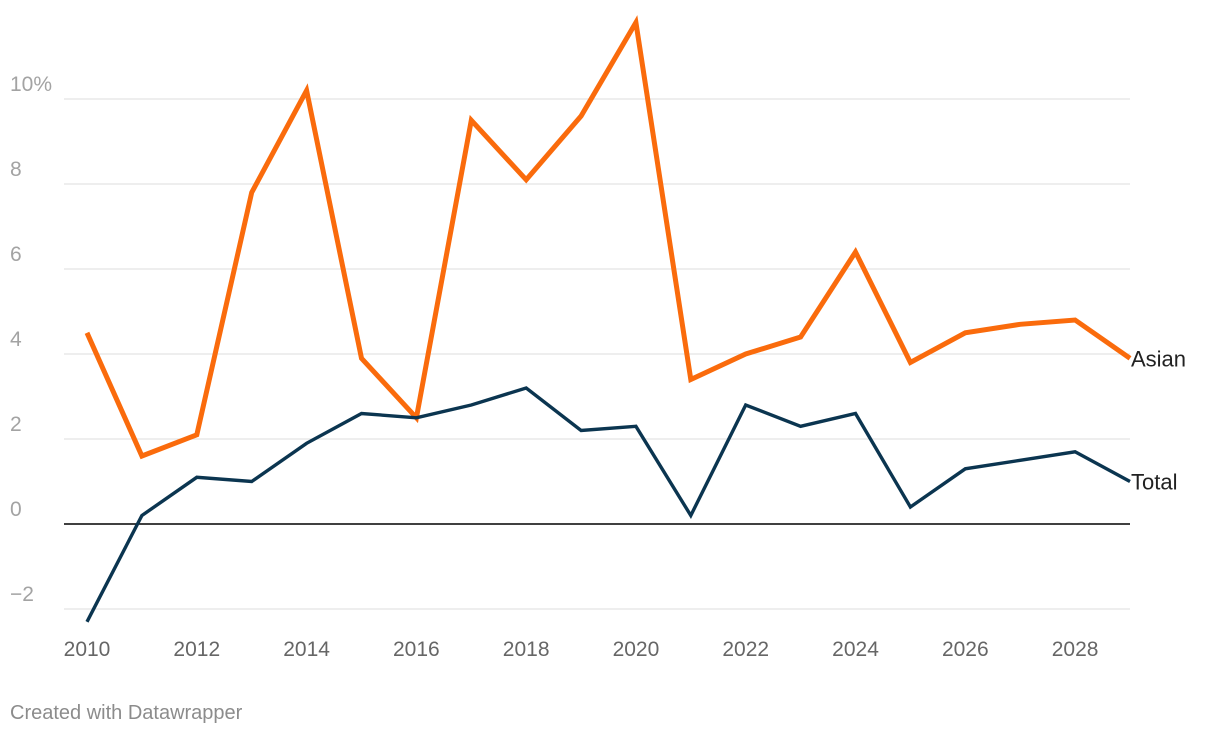 The width and height of the screenshot is (1220, 738). I want to click on x-tick-label: 2020, so click(636, 649).